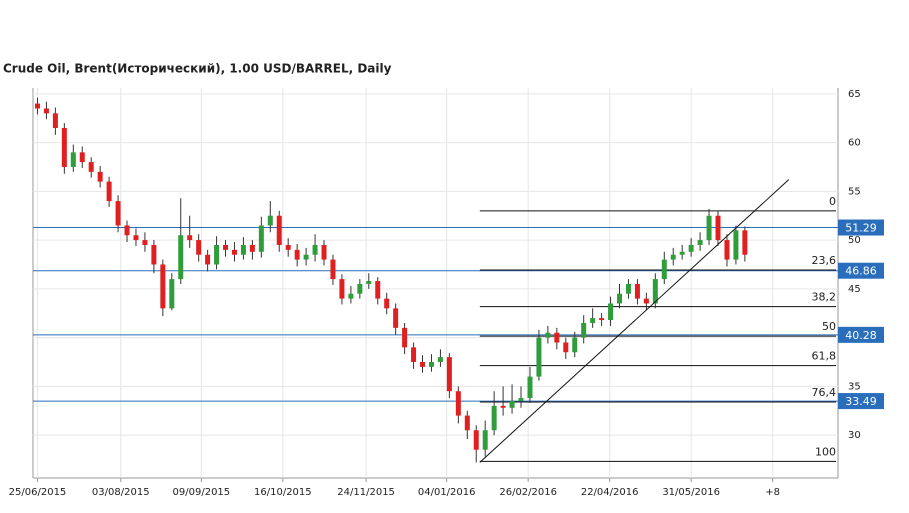 The width and height of the screenshot is (909, 513). Describe the element at coordinates (854, 289) in the screenshot. I see `y-tick-label: 45` at that location.